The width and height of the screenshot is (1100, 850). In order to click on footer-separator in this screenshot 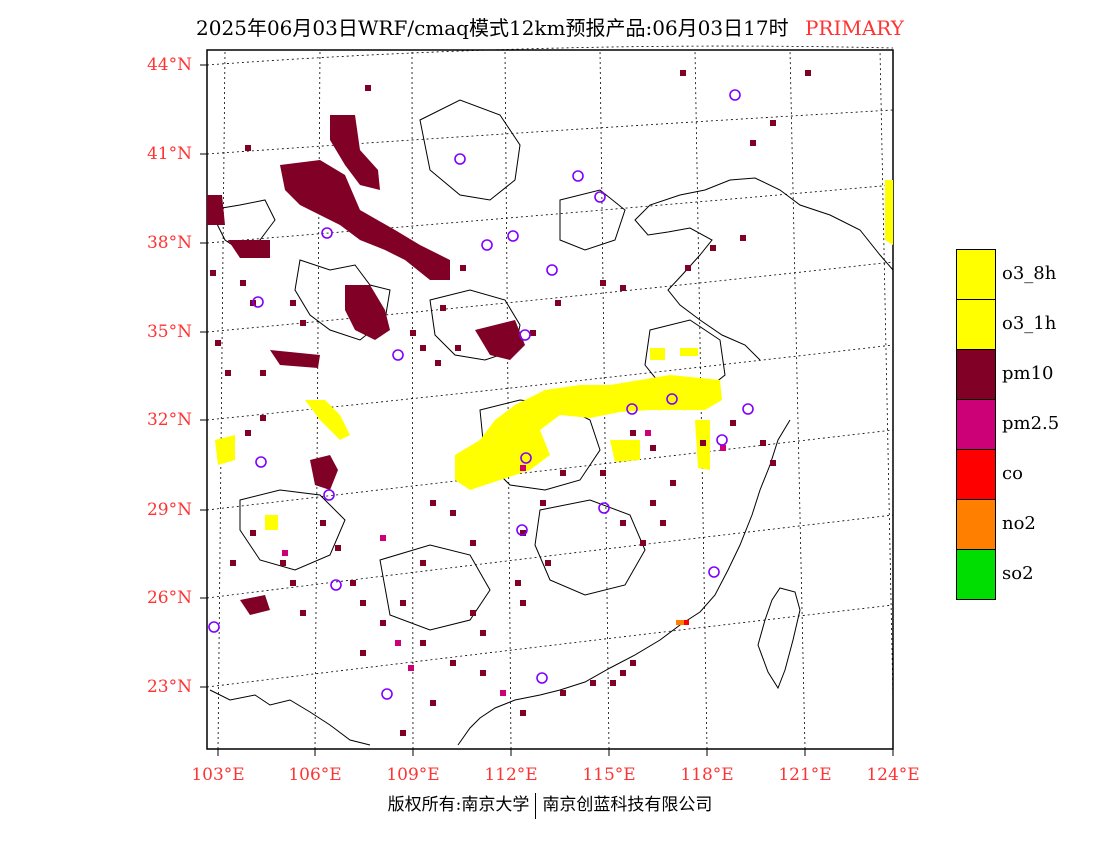, I will do `click(536, 805)`.